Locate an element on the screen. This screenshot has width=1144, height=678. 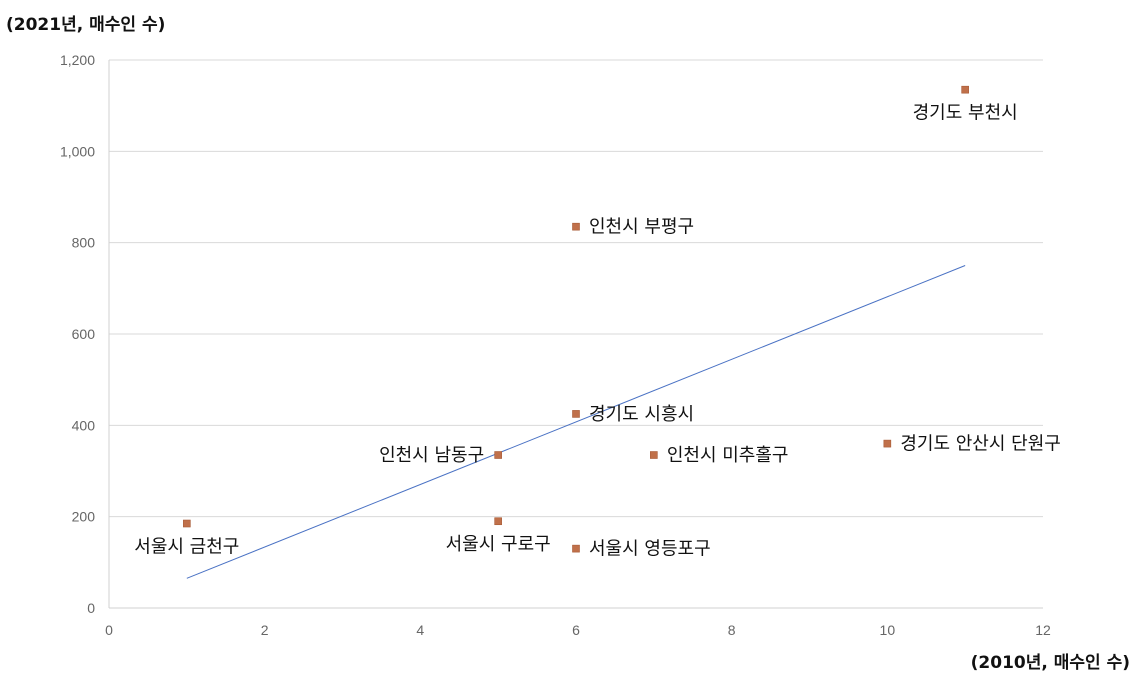
x-tick-label: 6 is located at coordinates (576, 630).